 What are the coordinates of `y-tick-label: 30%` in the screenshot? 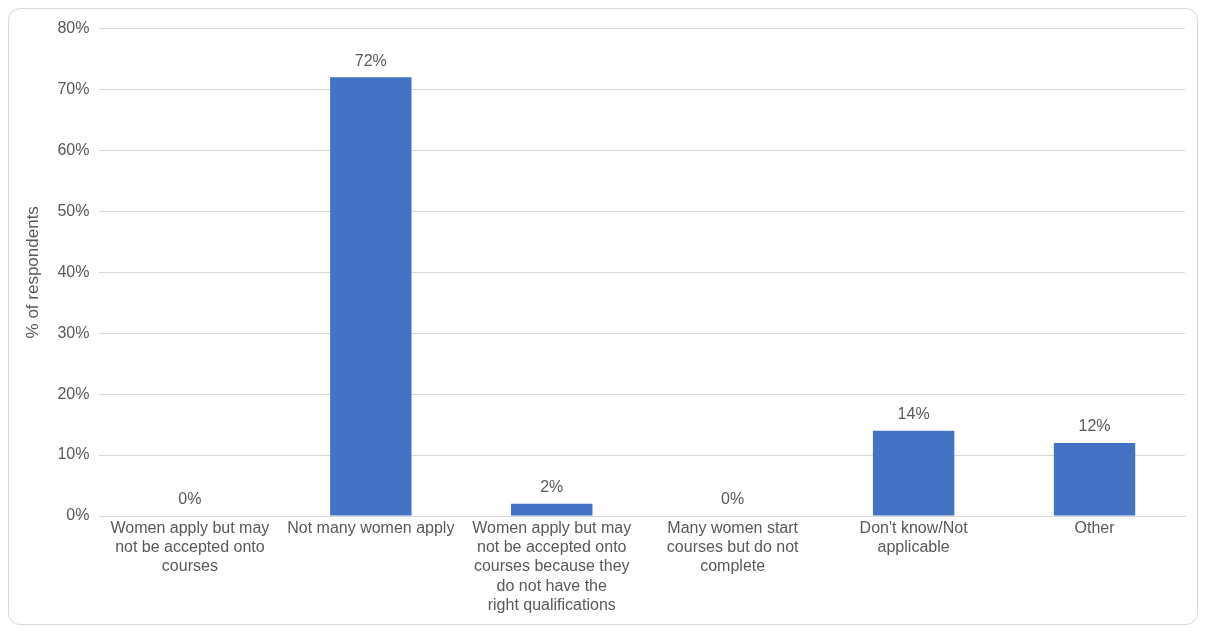 It's located at (73, 332).